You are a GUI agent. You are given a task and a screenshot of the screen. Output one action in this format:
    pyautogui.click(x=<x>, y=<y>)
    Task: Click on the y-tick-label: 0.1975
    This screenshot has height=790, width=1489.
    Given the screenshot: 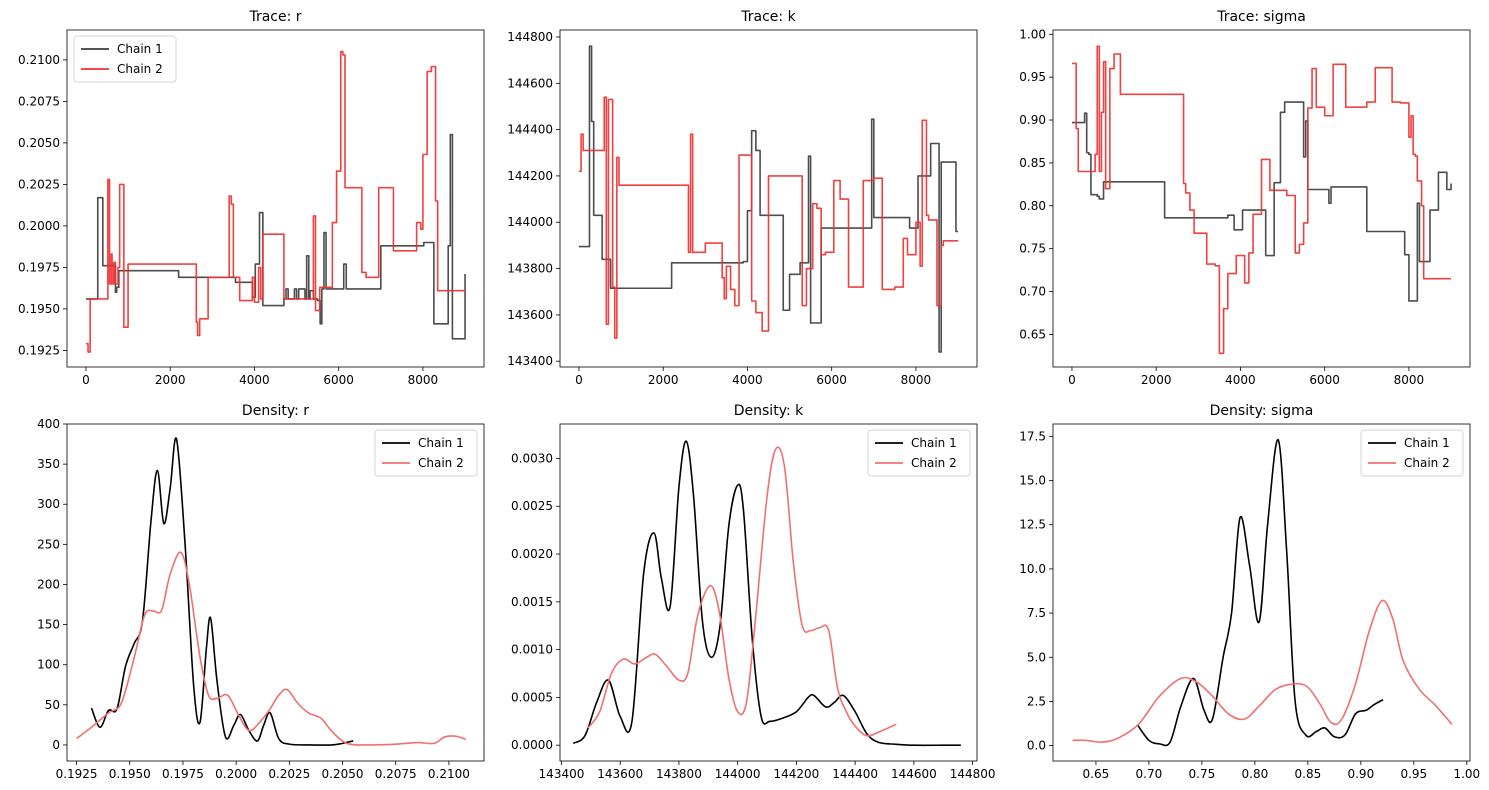 What is the action you would take?
    pyautogui.click(x=39, y=267)
    